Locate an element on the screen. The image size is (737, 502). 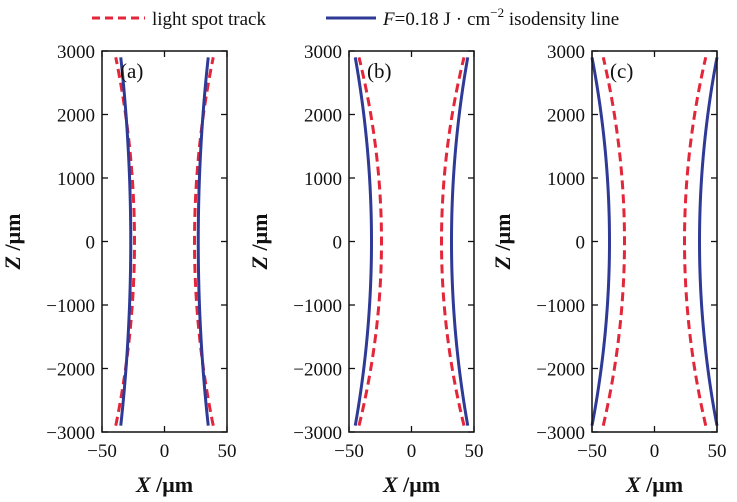
legend-solid-suffix: isodensity line is located at coordinates (561, 19).